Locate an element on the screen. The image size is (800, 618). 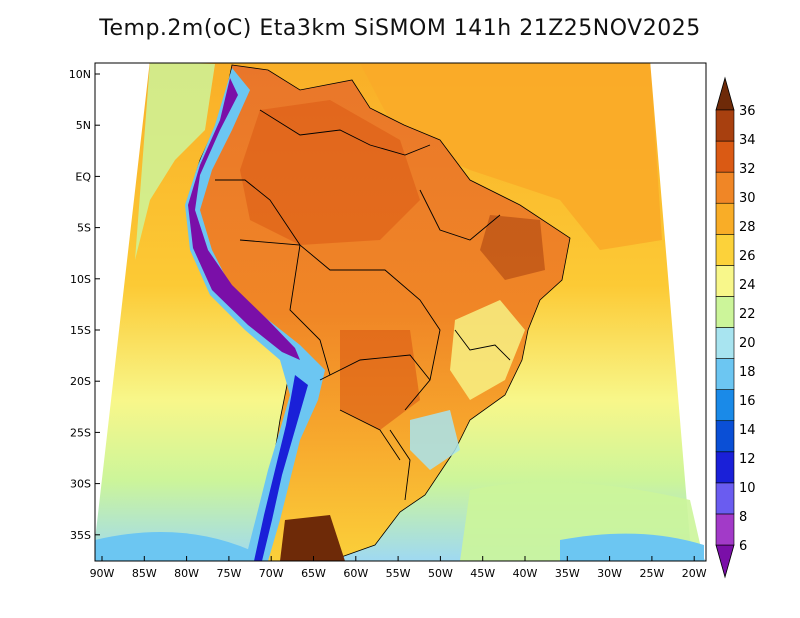
lon-label: 25W is located at coordinates (651, 573).